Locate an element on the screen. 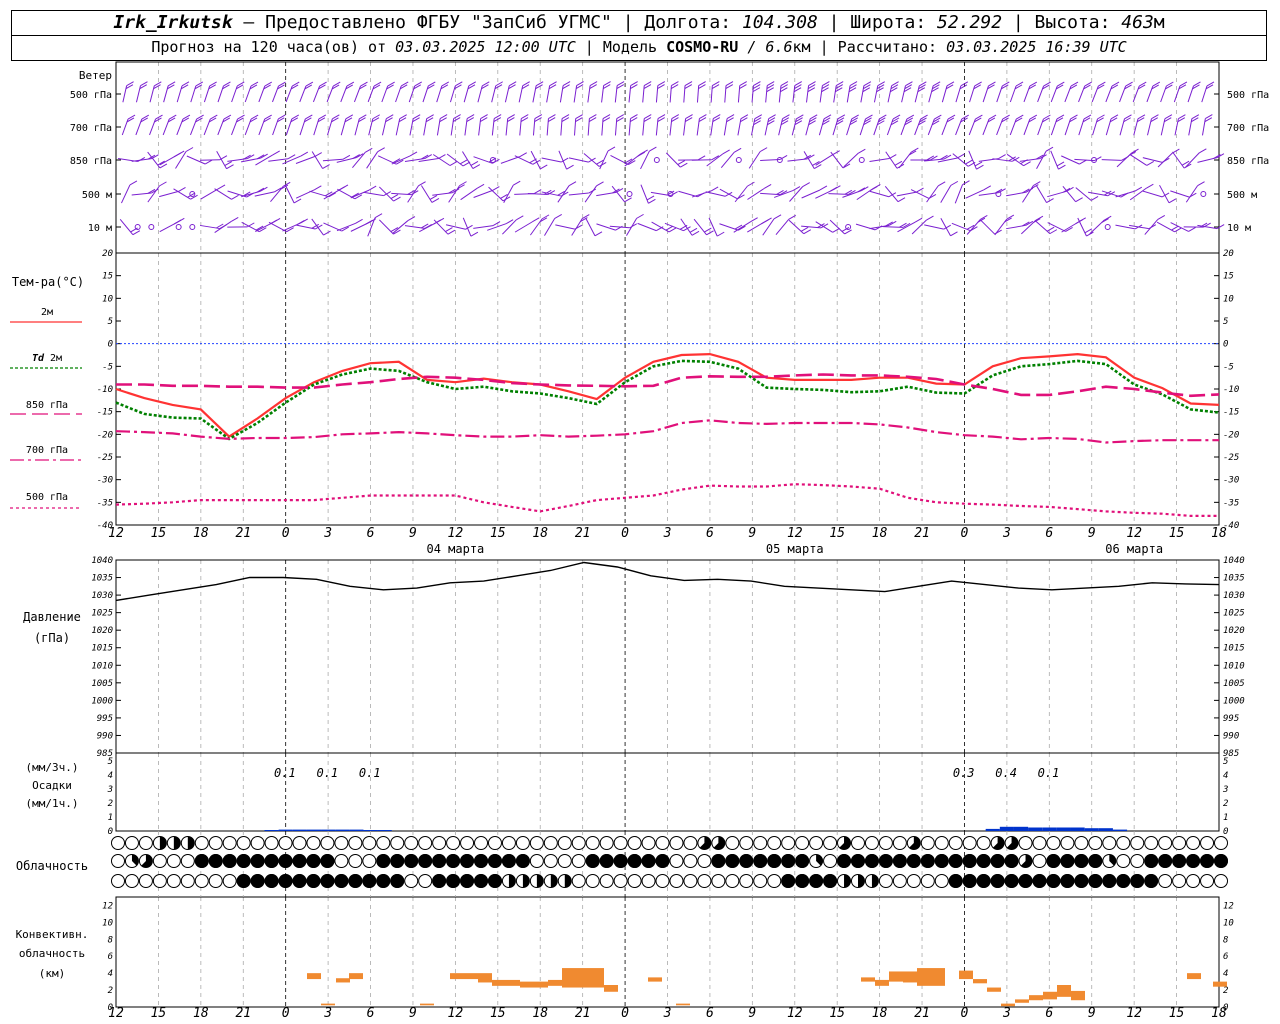 The image size is (1280, 1024). forecast-prefix: Прогноз на 120 часа(ов) от is located at coordinates (273, 47).